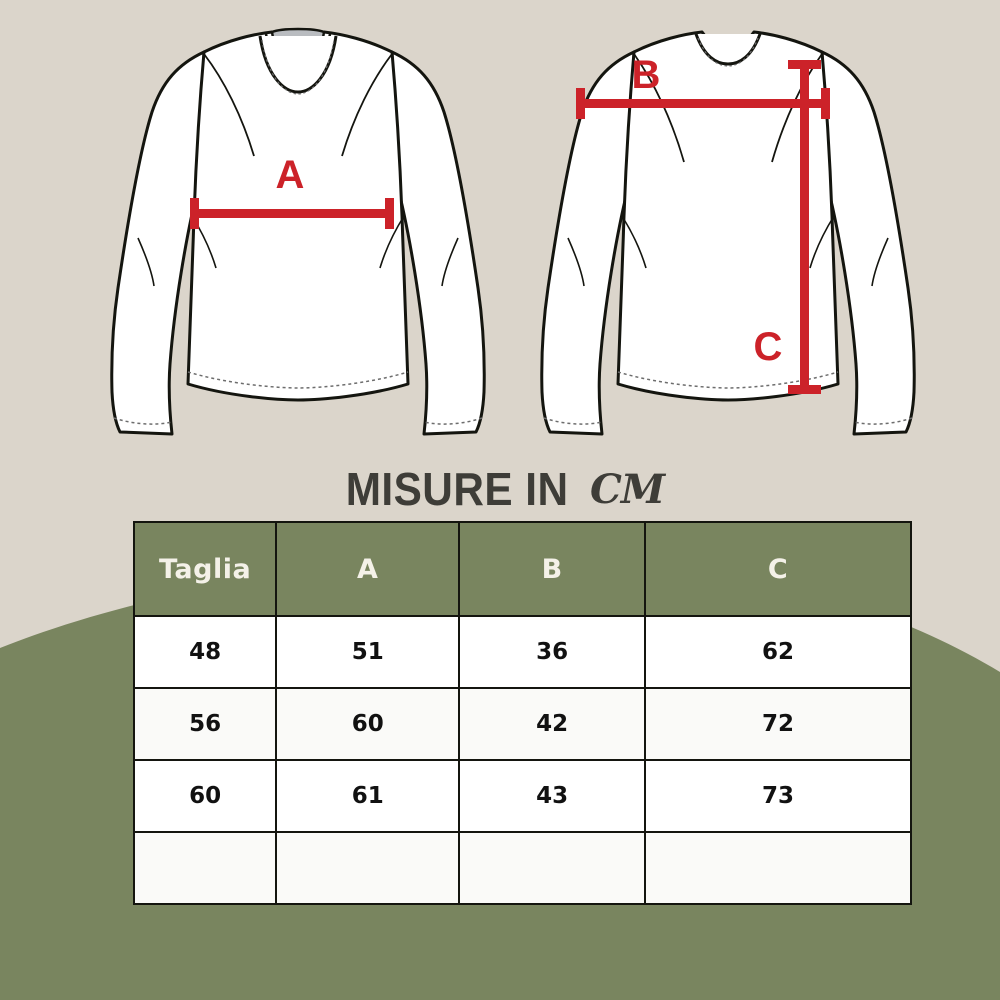  I want to click on measure-label-a: A, so click(290, 175).